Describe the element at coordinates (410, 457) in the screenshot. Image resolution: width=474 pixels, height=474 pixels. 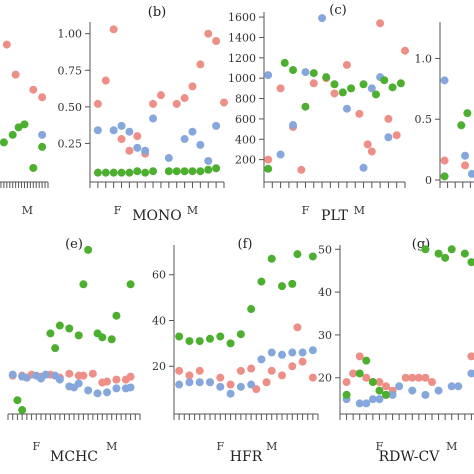
I see `x-axis-label: RDW-CV` at that location.